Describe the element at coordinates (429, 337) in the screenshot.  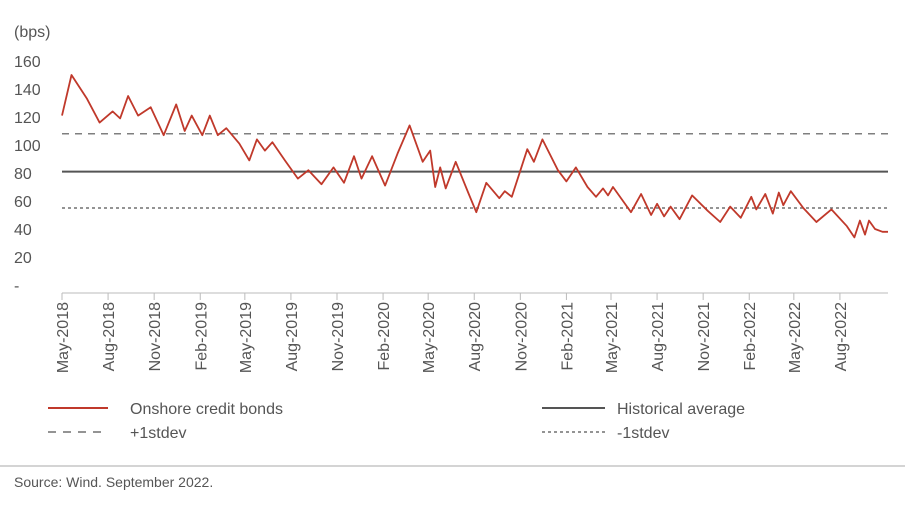
I see `x-tick-label: May-2020` at that location.